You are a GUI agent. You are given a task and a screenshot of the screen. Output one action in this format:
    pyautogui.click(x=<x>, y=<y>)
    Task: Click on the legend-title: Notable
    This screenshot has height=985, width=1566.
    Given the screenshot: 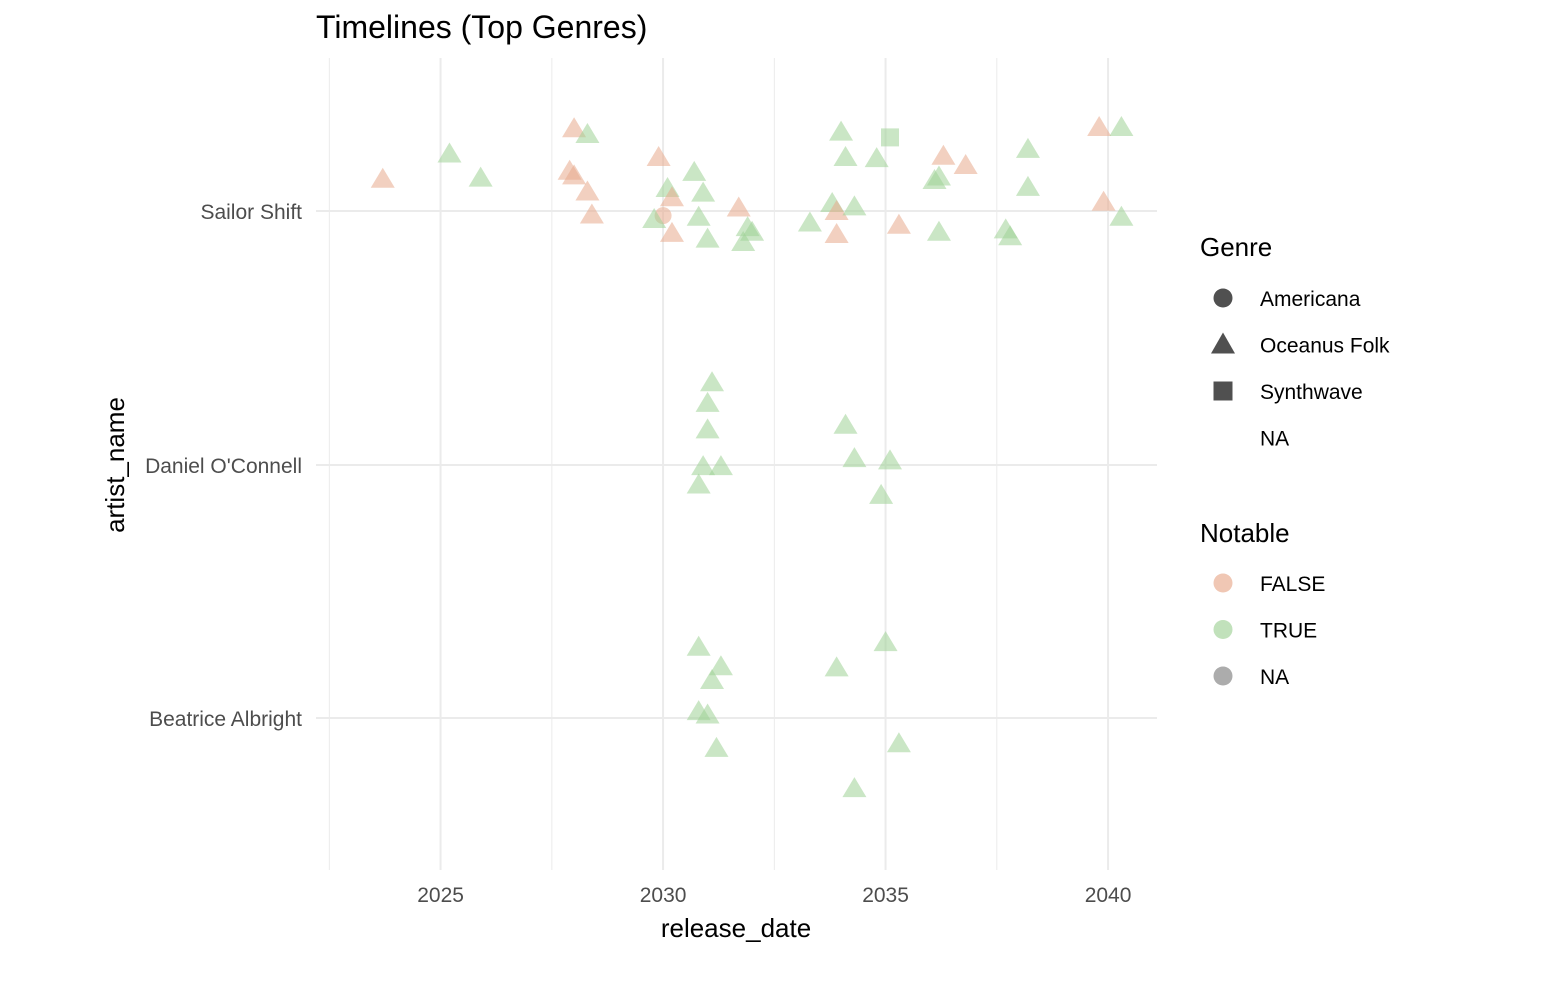 What is the action you would take?
    pyautogui.click(x=1245, y=533)
    